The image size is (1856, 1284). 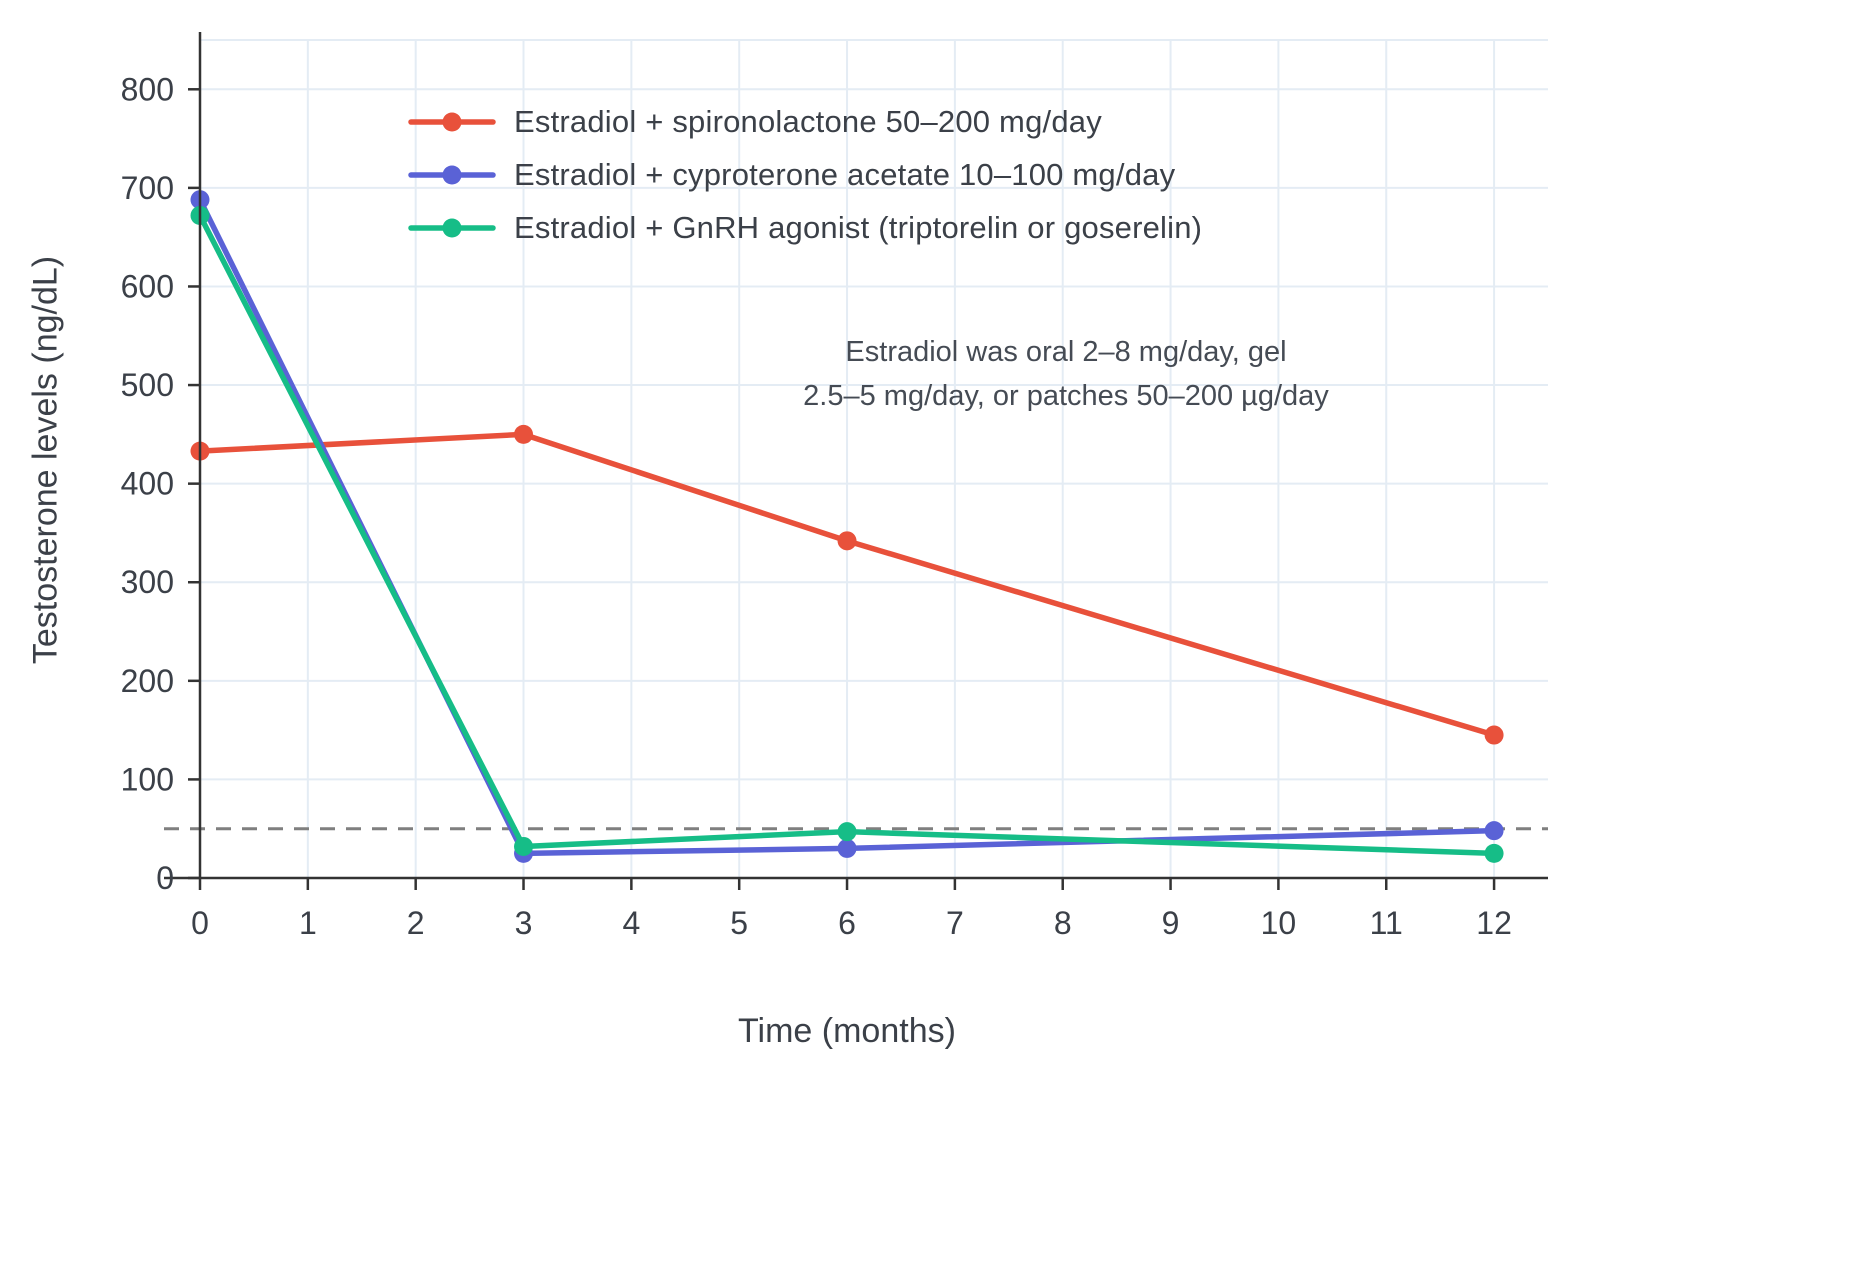 I want to click on y-tick-label: 500, so click(x=147, y=385).